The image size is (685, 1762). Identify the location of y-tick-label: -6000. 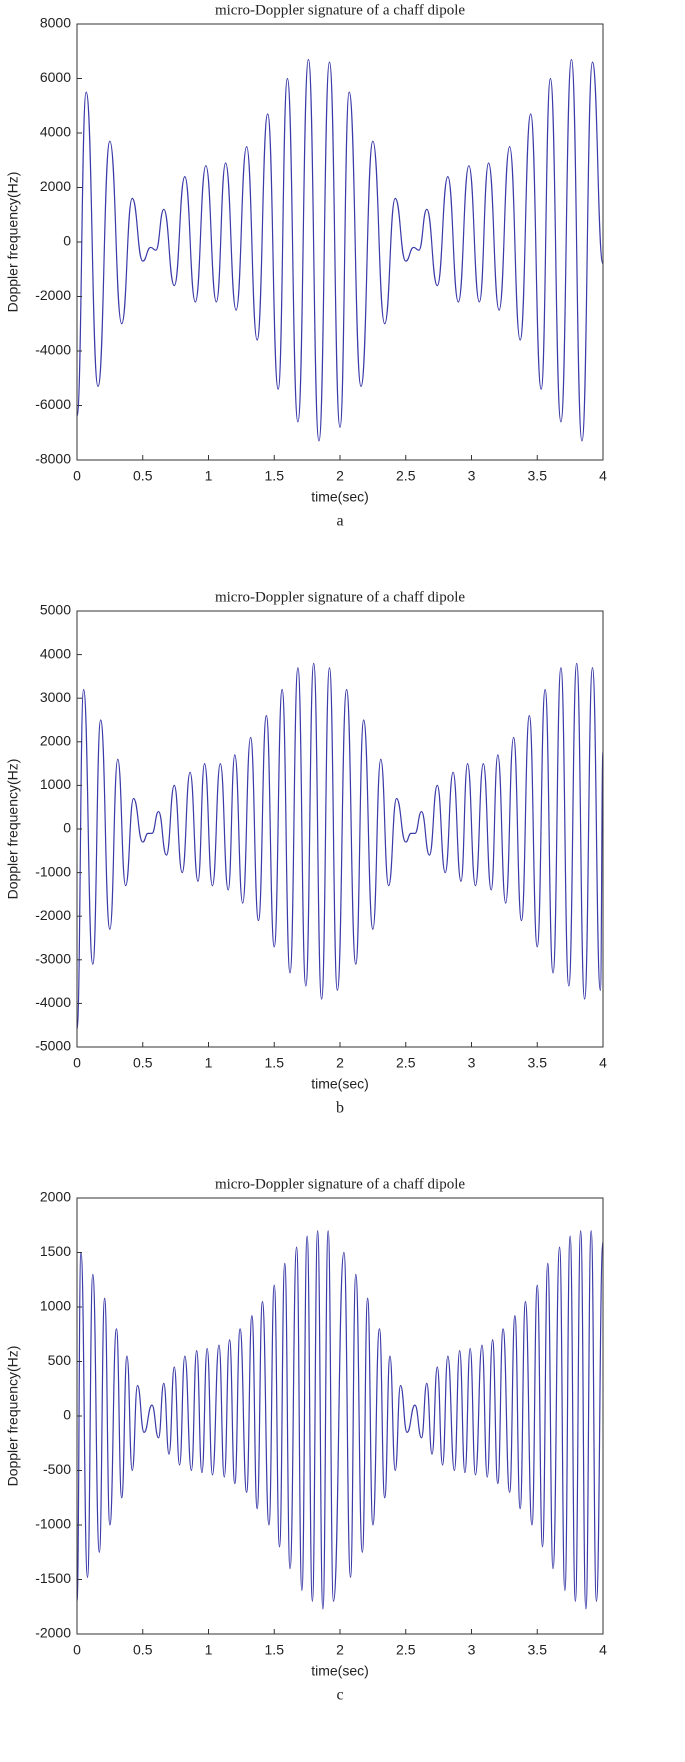
(53, 404).